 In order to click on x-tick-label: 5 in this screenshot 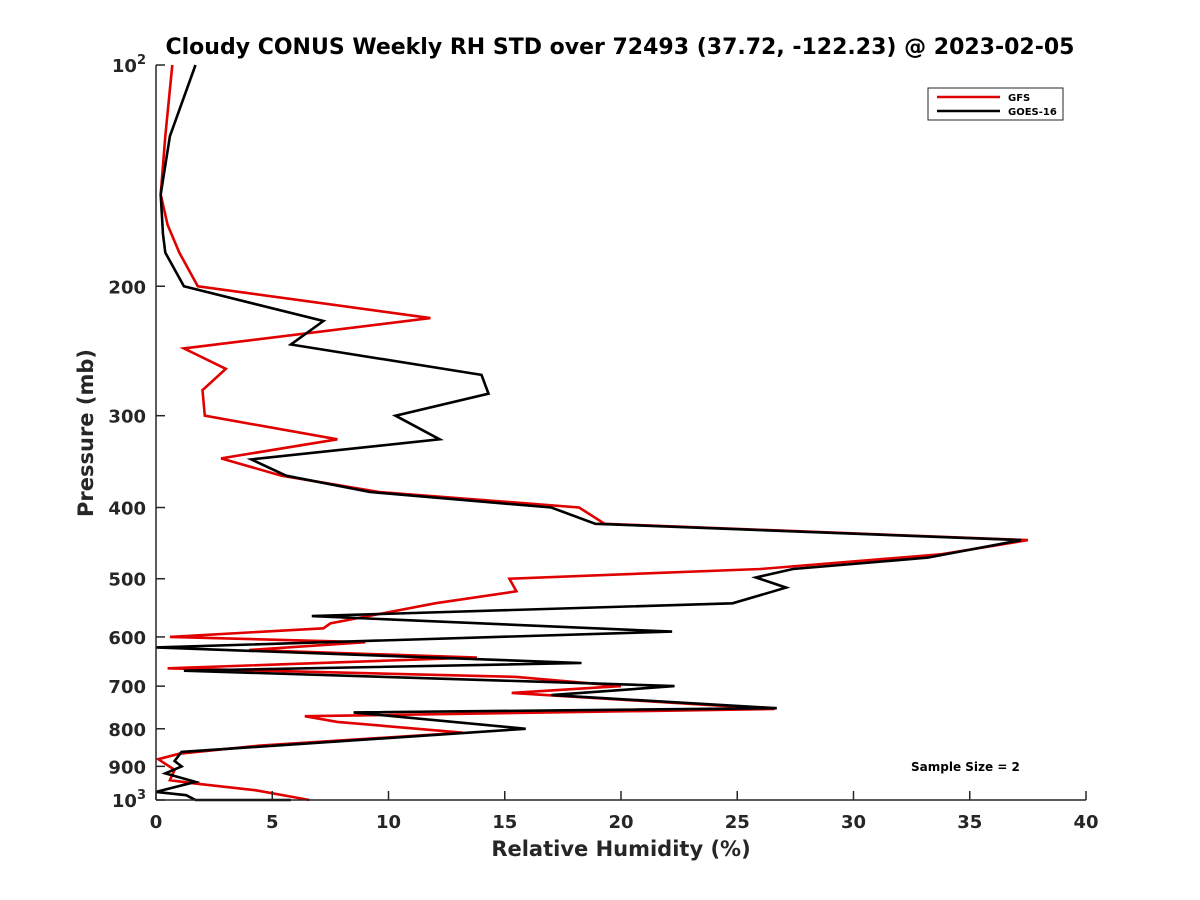, I will do `click(272, 822)`.